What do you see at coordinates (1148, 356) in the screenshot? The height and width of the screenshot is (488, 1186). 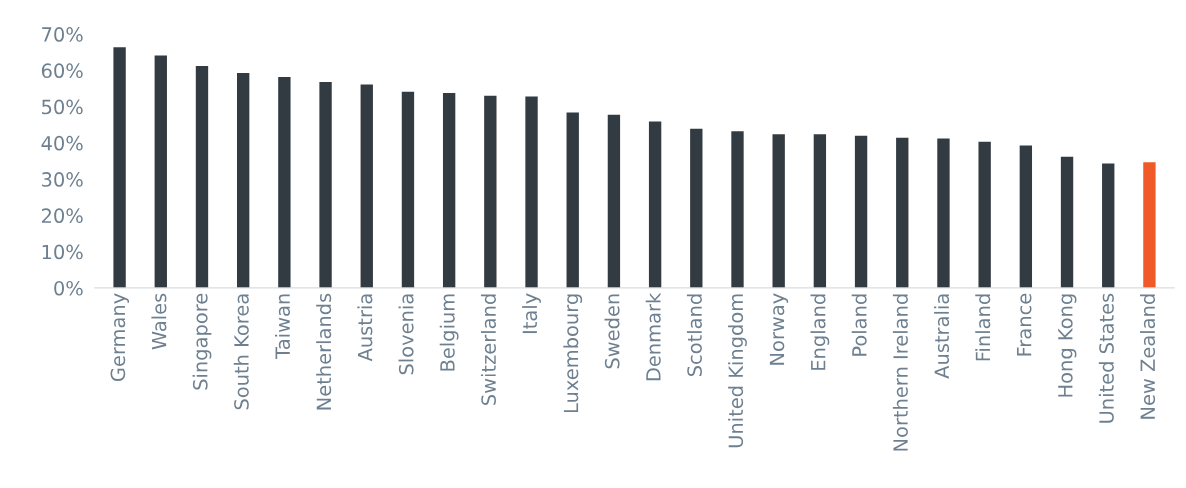 I see `x-tick-label: New Zealand` at bounding box center [1148, 356].